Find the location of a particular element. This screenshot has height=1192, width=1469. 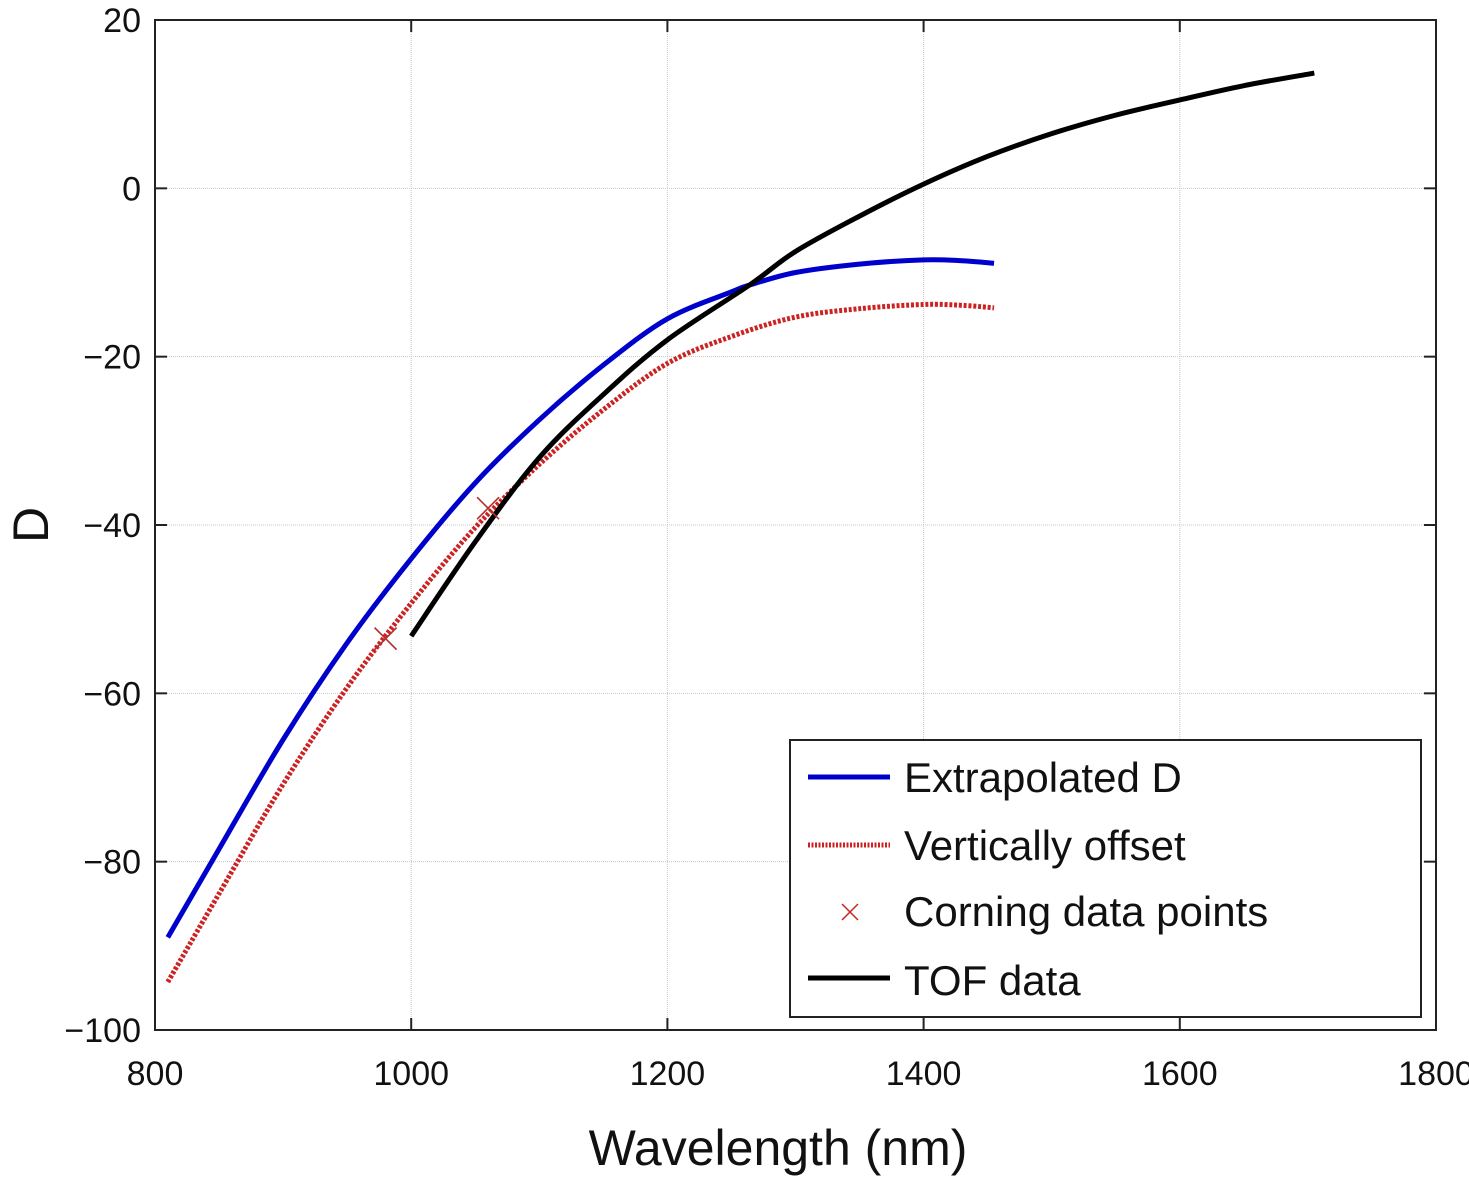

y-tick-label: 0 is located at coordinates (131, 189).